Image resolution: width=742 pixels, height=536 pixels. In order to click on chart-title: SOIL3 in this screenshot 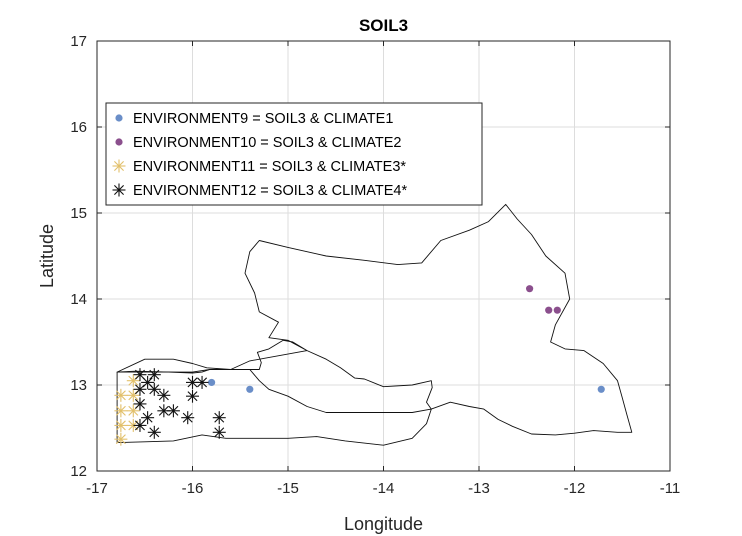, I will do `click(383, 25)`.